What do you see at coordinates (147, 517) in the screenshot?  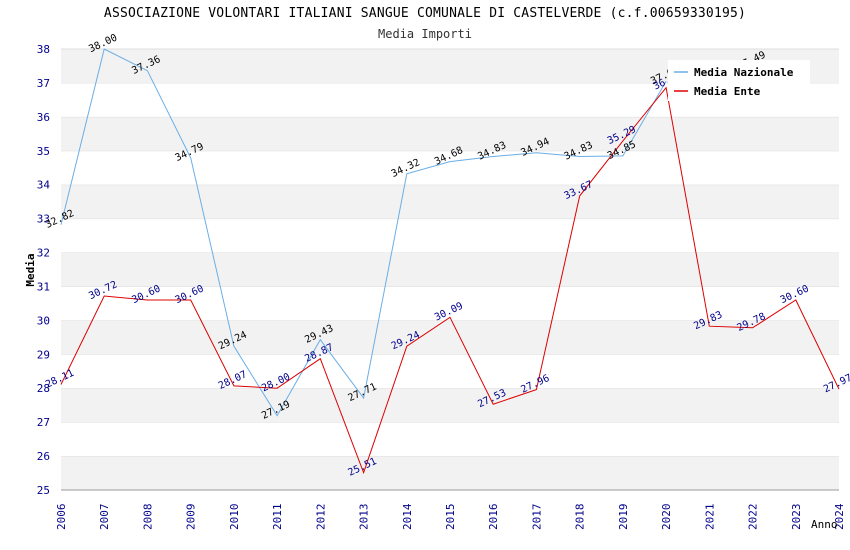 I see `x-tick-label: 2008` at bounding box center [147, 517].